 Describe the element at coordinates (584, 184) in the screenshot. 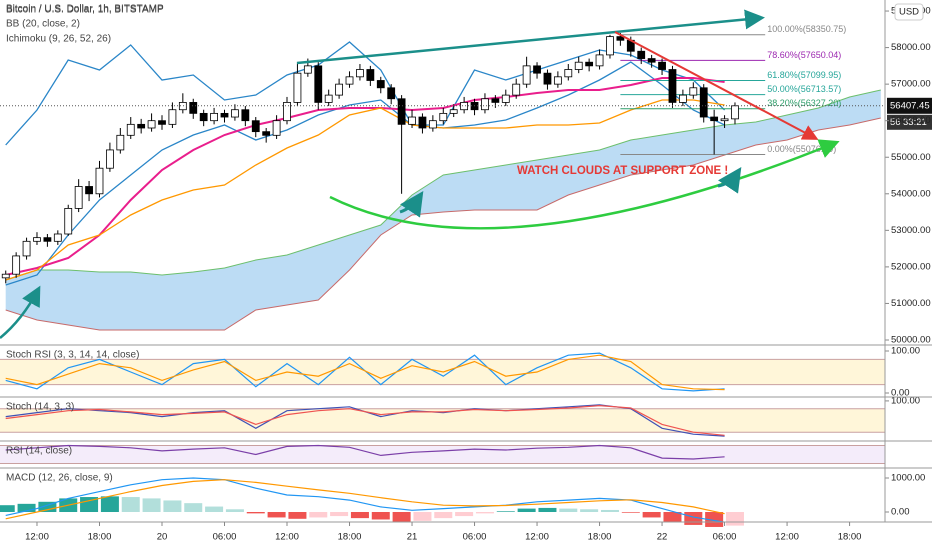

I see `curve-arrow` at that location.